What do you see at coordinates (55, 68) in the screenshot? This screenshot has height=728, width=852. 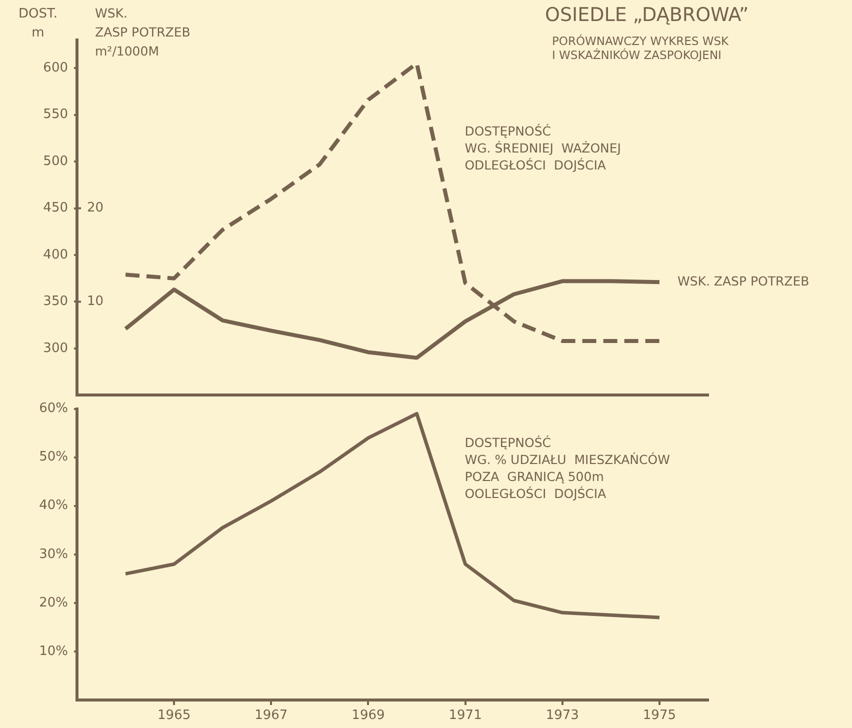 I see `y-tick-label: 600` at bounding box center [55, 68].